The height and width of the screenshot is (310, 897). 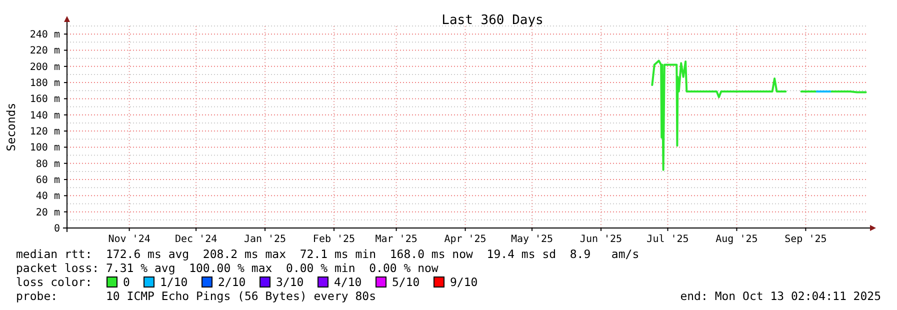 What do you see at coordinates (174, 282) in the screenshot?
I see `legend-label: 1/10` at bounding box center [174, 282].